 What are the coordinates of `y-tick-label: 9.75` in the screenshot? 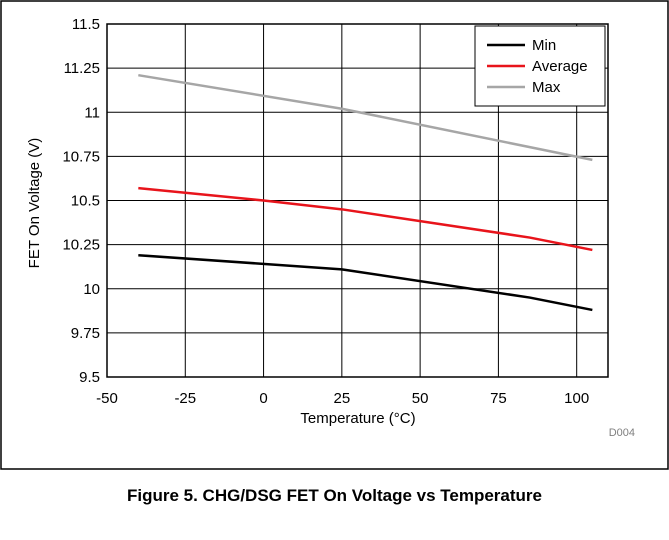 It's located at (85, 333).